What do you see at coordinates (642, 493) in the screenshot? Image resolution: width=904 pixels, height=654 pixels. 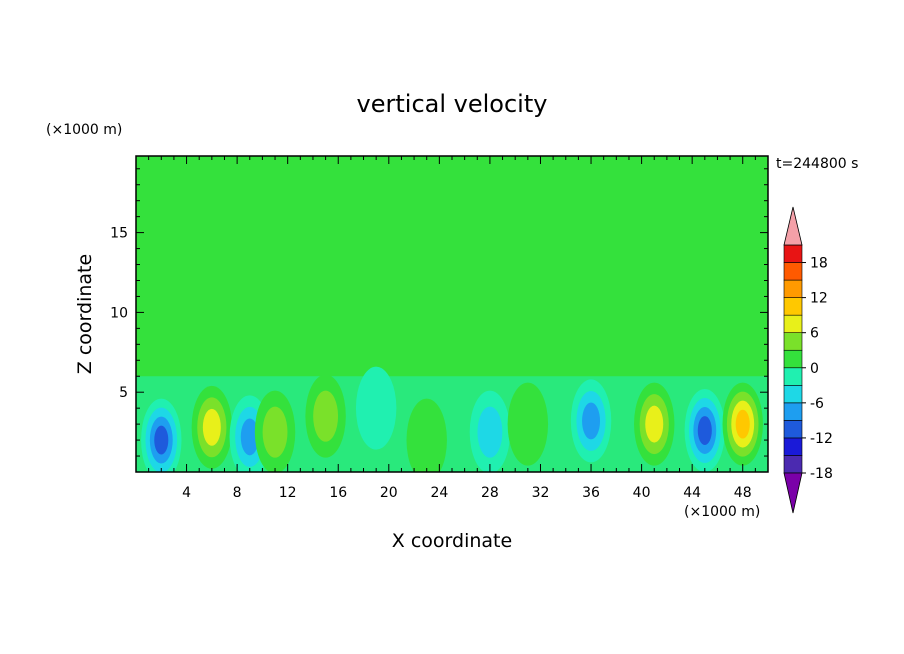 I see `x-tick-label: 40` at bounding box center [642, 493].